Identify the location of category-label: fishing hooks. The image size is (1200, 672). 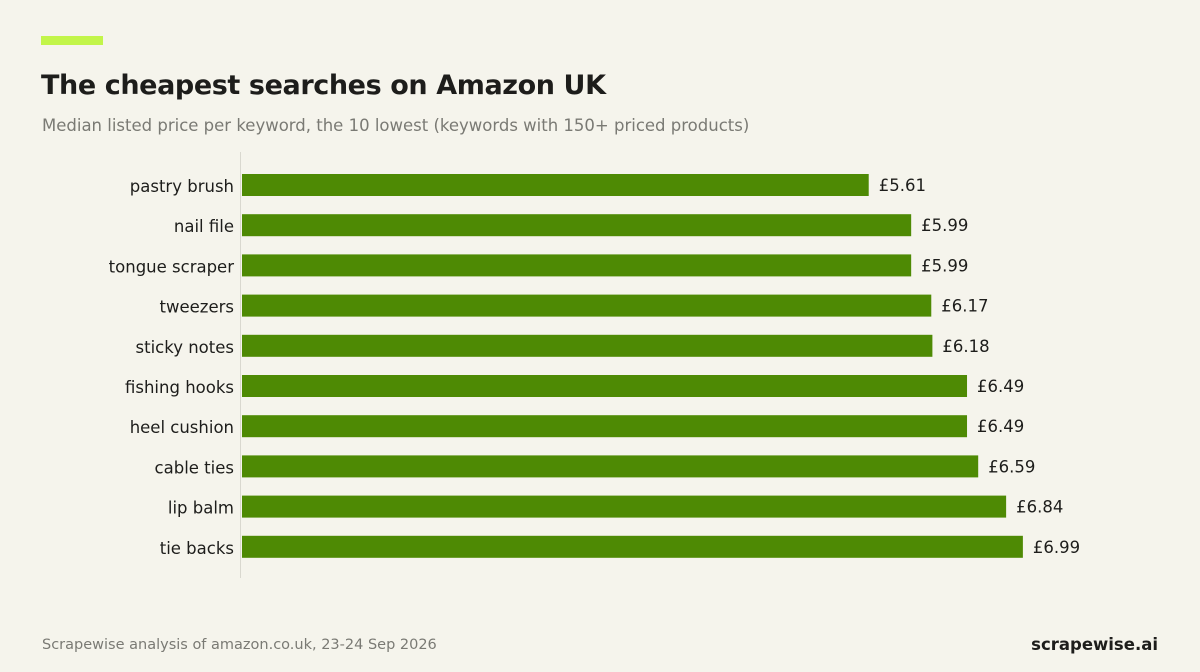
(179, 387).